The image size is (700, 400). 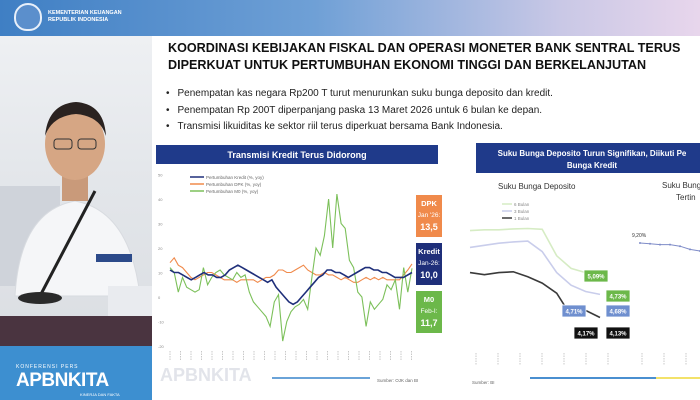 What do you see at coordinates (522, 218) in the screenshot?
I see `legend-label: 1 Bulan` at bounding box center [522, 218].